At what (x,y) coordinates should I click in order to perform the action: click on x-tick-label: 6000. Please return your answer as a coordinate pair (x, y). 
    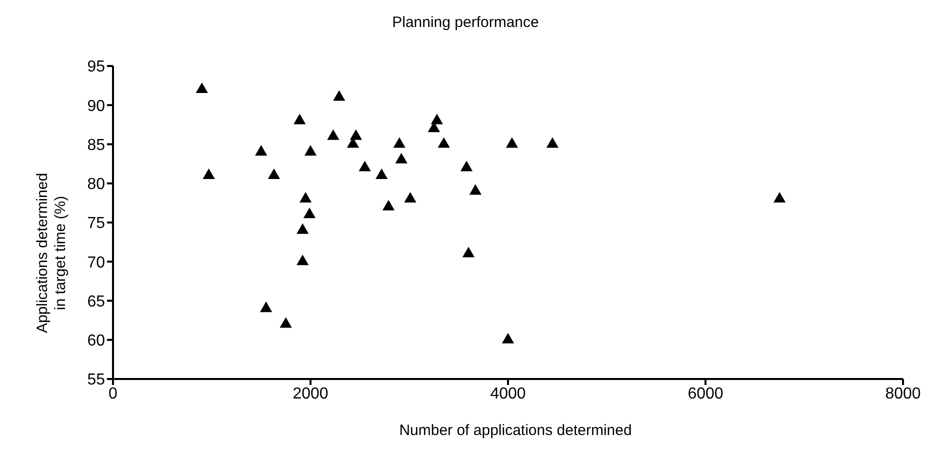
    Looking at the image, I should click on (706, 393).